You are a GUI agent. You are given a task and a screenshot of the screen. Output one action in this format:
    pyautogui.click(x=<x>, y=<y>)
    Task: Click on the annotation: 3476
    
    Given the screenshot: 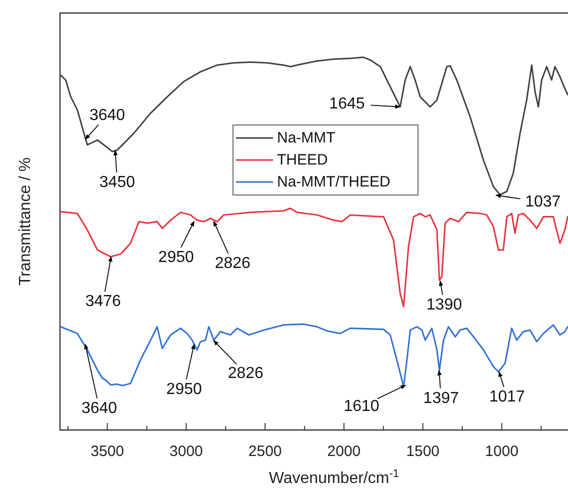 What is the action you would take?
    pyautogui.click(x=103, y=301)
    